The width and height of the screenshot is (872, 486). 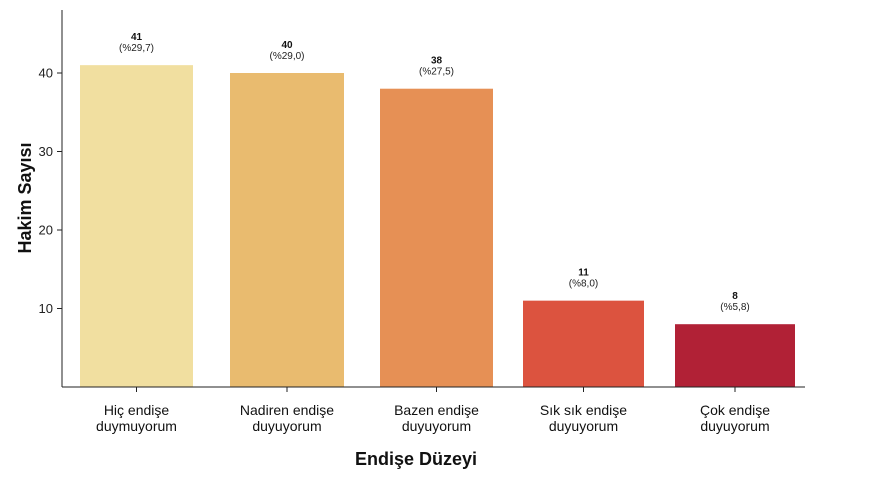 I want to click on x-tick-label: Bazen endişe, so click(x=436, y=410).